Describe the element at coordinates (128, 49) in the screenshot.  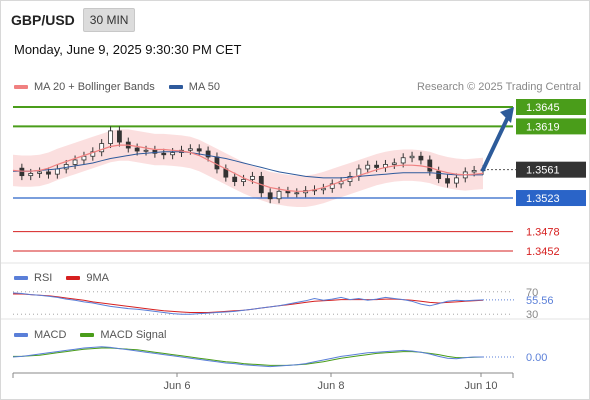
I see `timestamp-label: Monday, June 9, 2025 9:30:30 PM CET` at that location.